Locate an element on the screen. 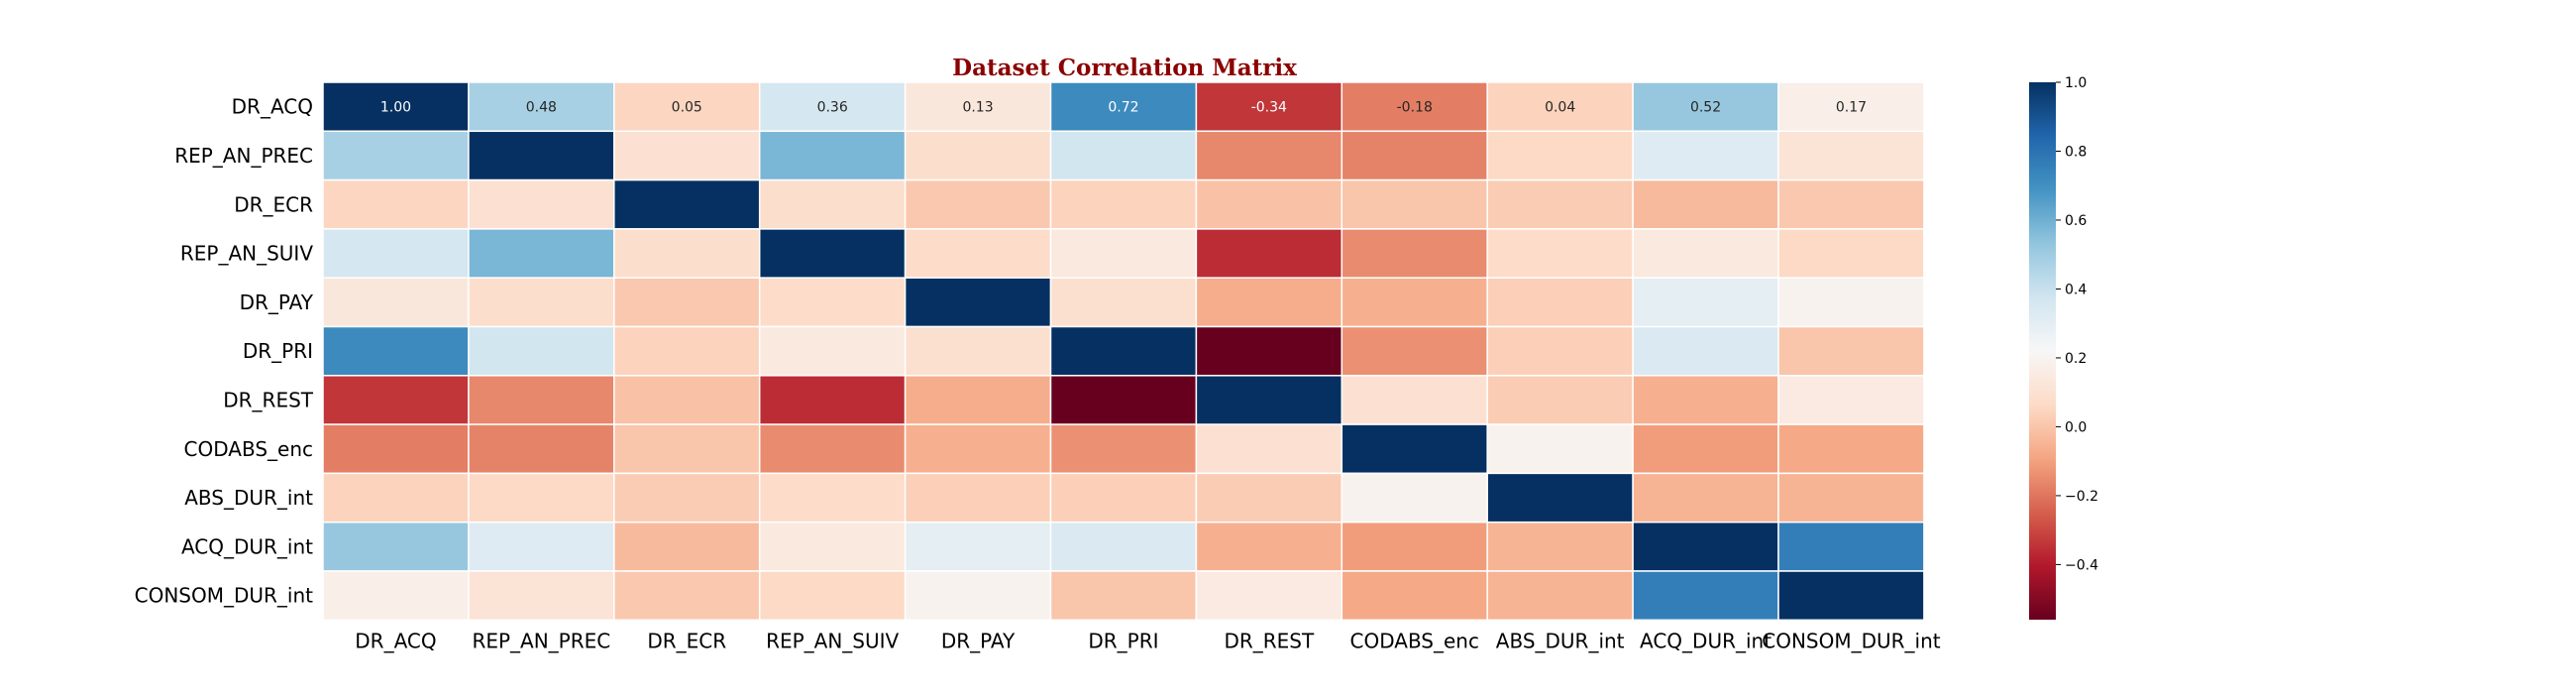 The image size is (2576, 698). cell-value-label: 0.13 is located at coordinates (977, 108).